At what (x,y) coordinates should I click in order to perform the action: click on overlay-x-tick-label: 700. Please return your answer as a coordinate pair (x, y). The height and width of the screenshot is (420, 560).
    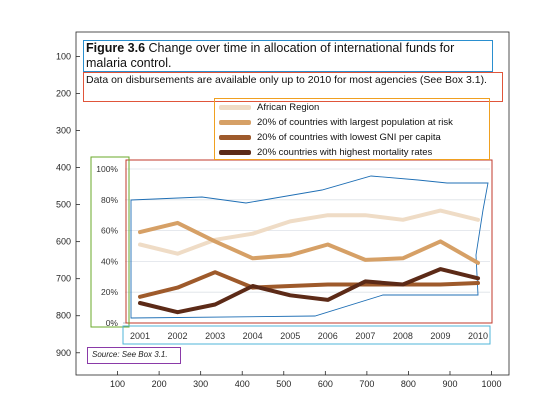
    Looking at the image, I should click on (366, 384).